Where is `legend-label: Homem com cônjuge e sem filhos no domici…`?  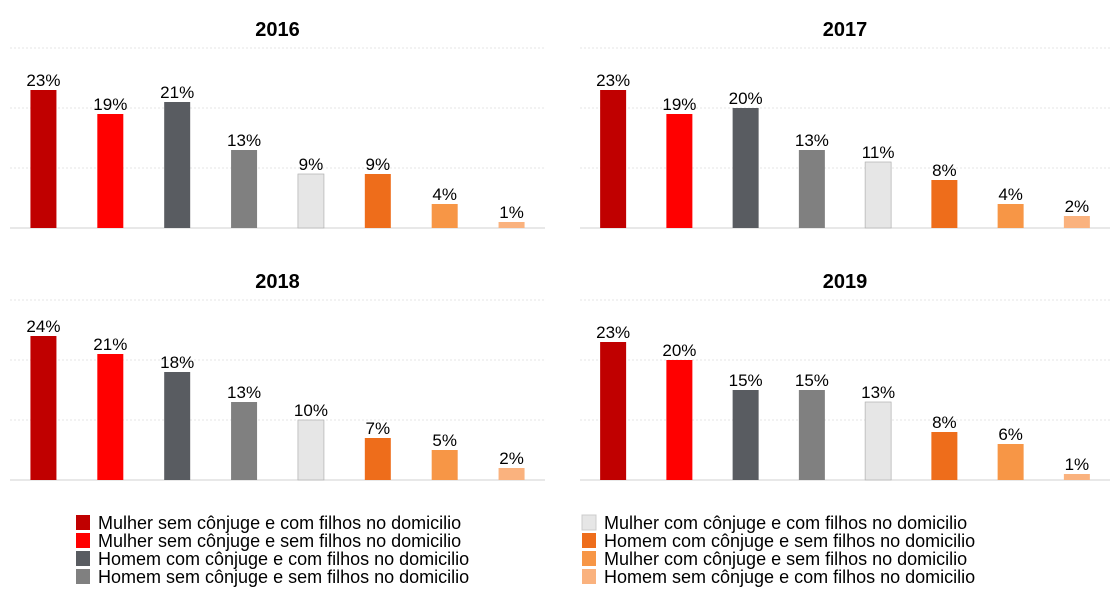
legend-label: Homem com cônjuge e sem filhos no domici… is located at coordinates (789, 541).